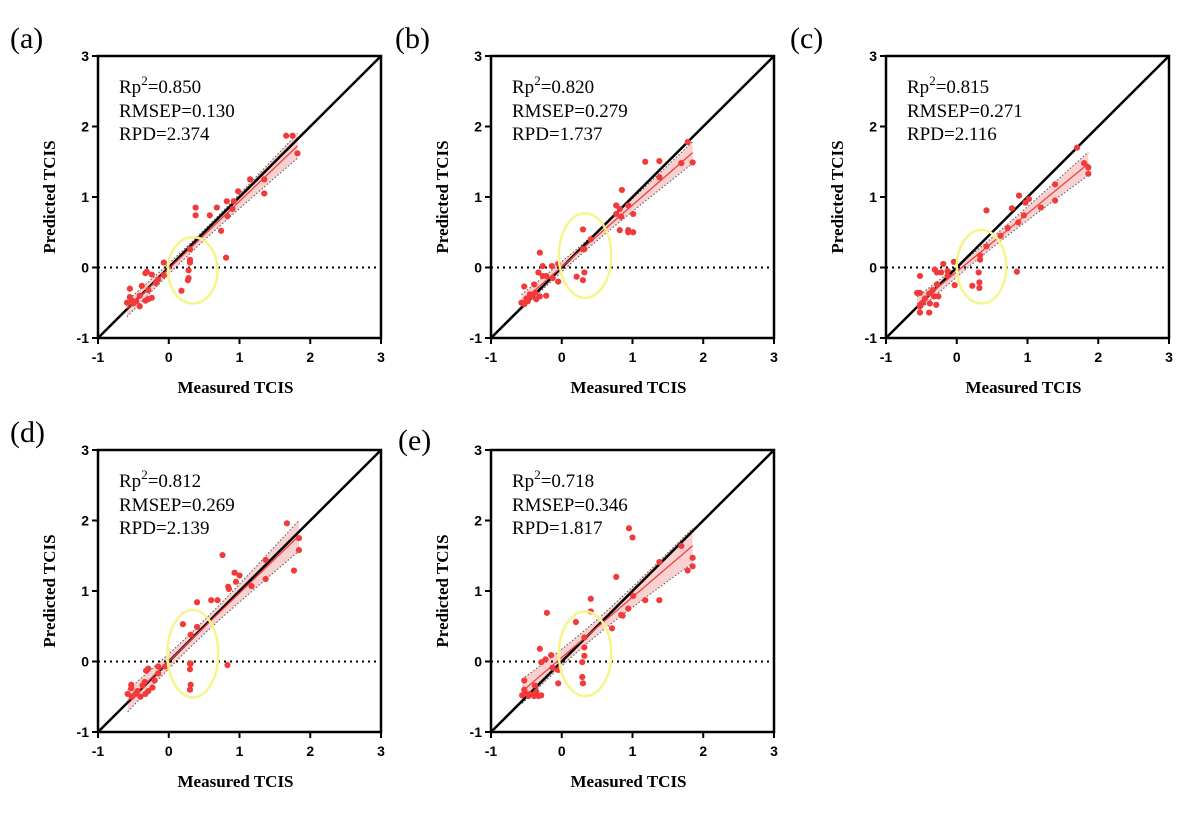 The height and width of the screenshot is (825, 1179). I want to click on stat-rpd: RPD=1.737, so click(557, 134).